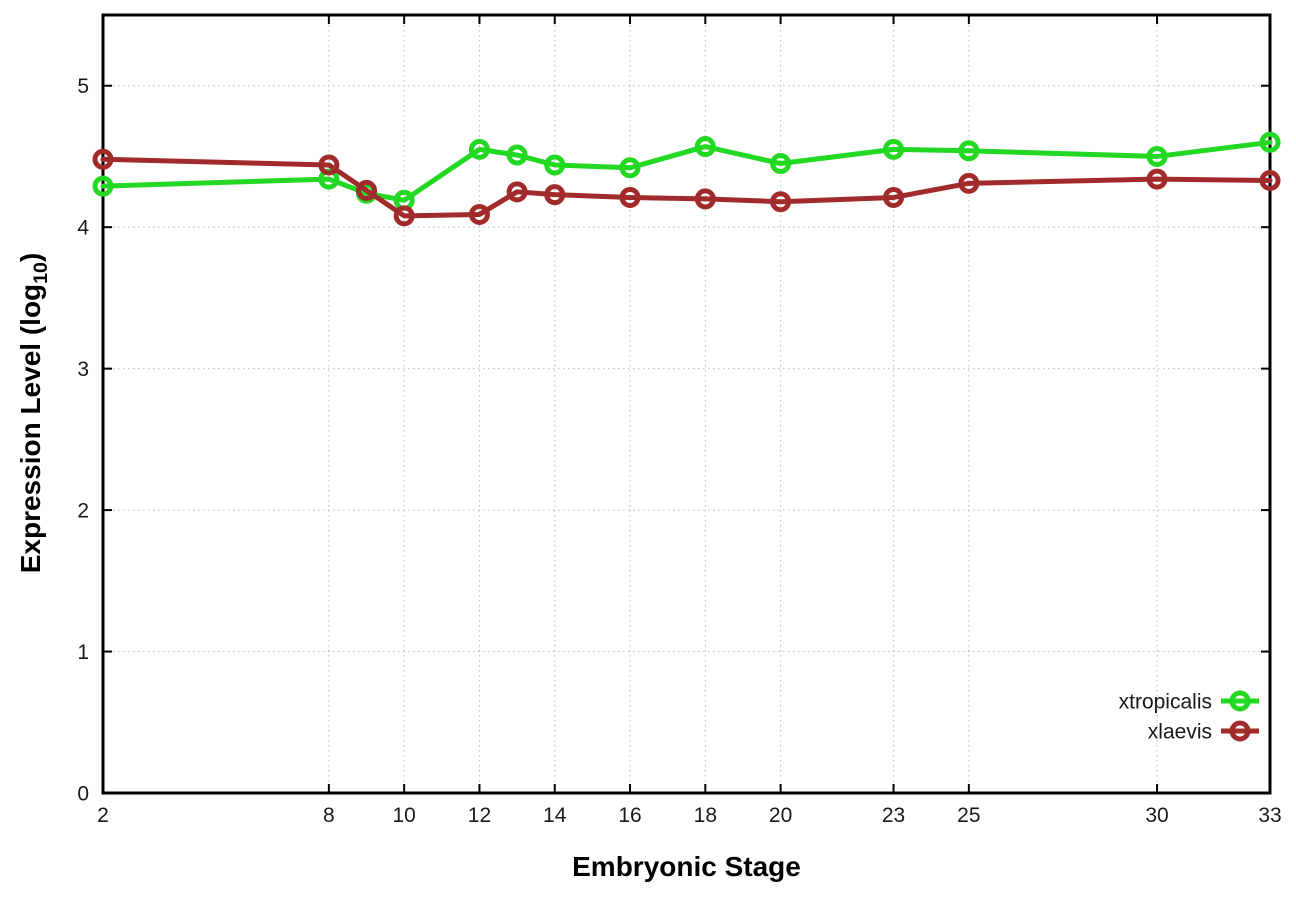 The image size is (1296, 907). Describe the element at coordinates (83, 793) in the screenshot. I see `y-tick-label: 0` at that location.